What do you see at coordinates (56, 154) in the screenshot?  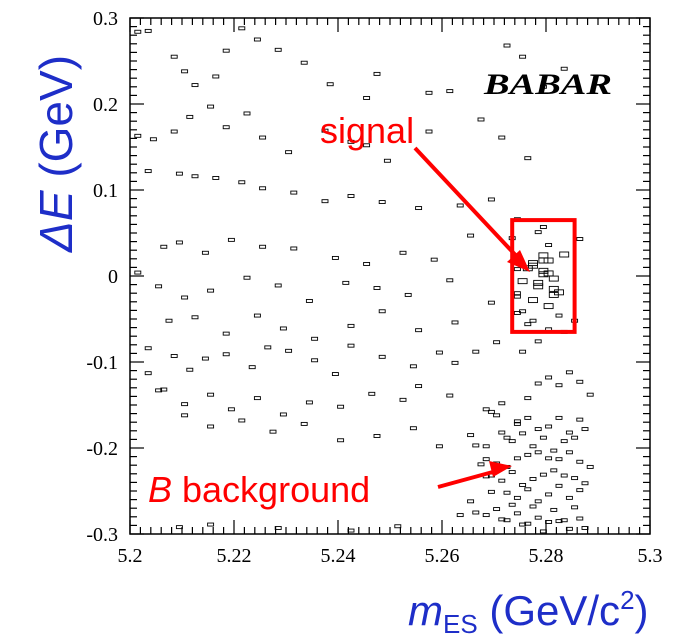 I see `y-axis-title: ΔE (GeV)` at bounding box center [56, 154].